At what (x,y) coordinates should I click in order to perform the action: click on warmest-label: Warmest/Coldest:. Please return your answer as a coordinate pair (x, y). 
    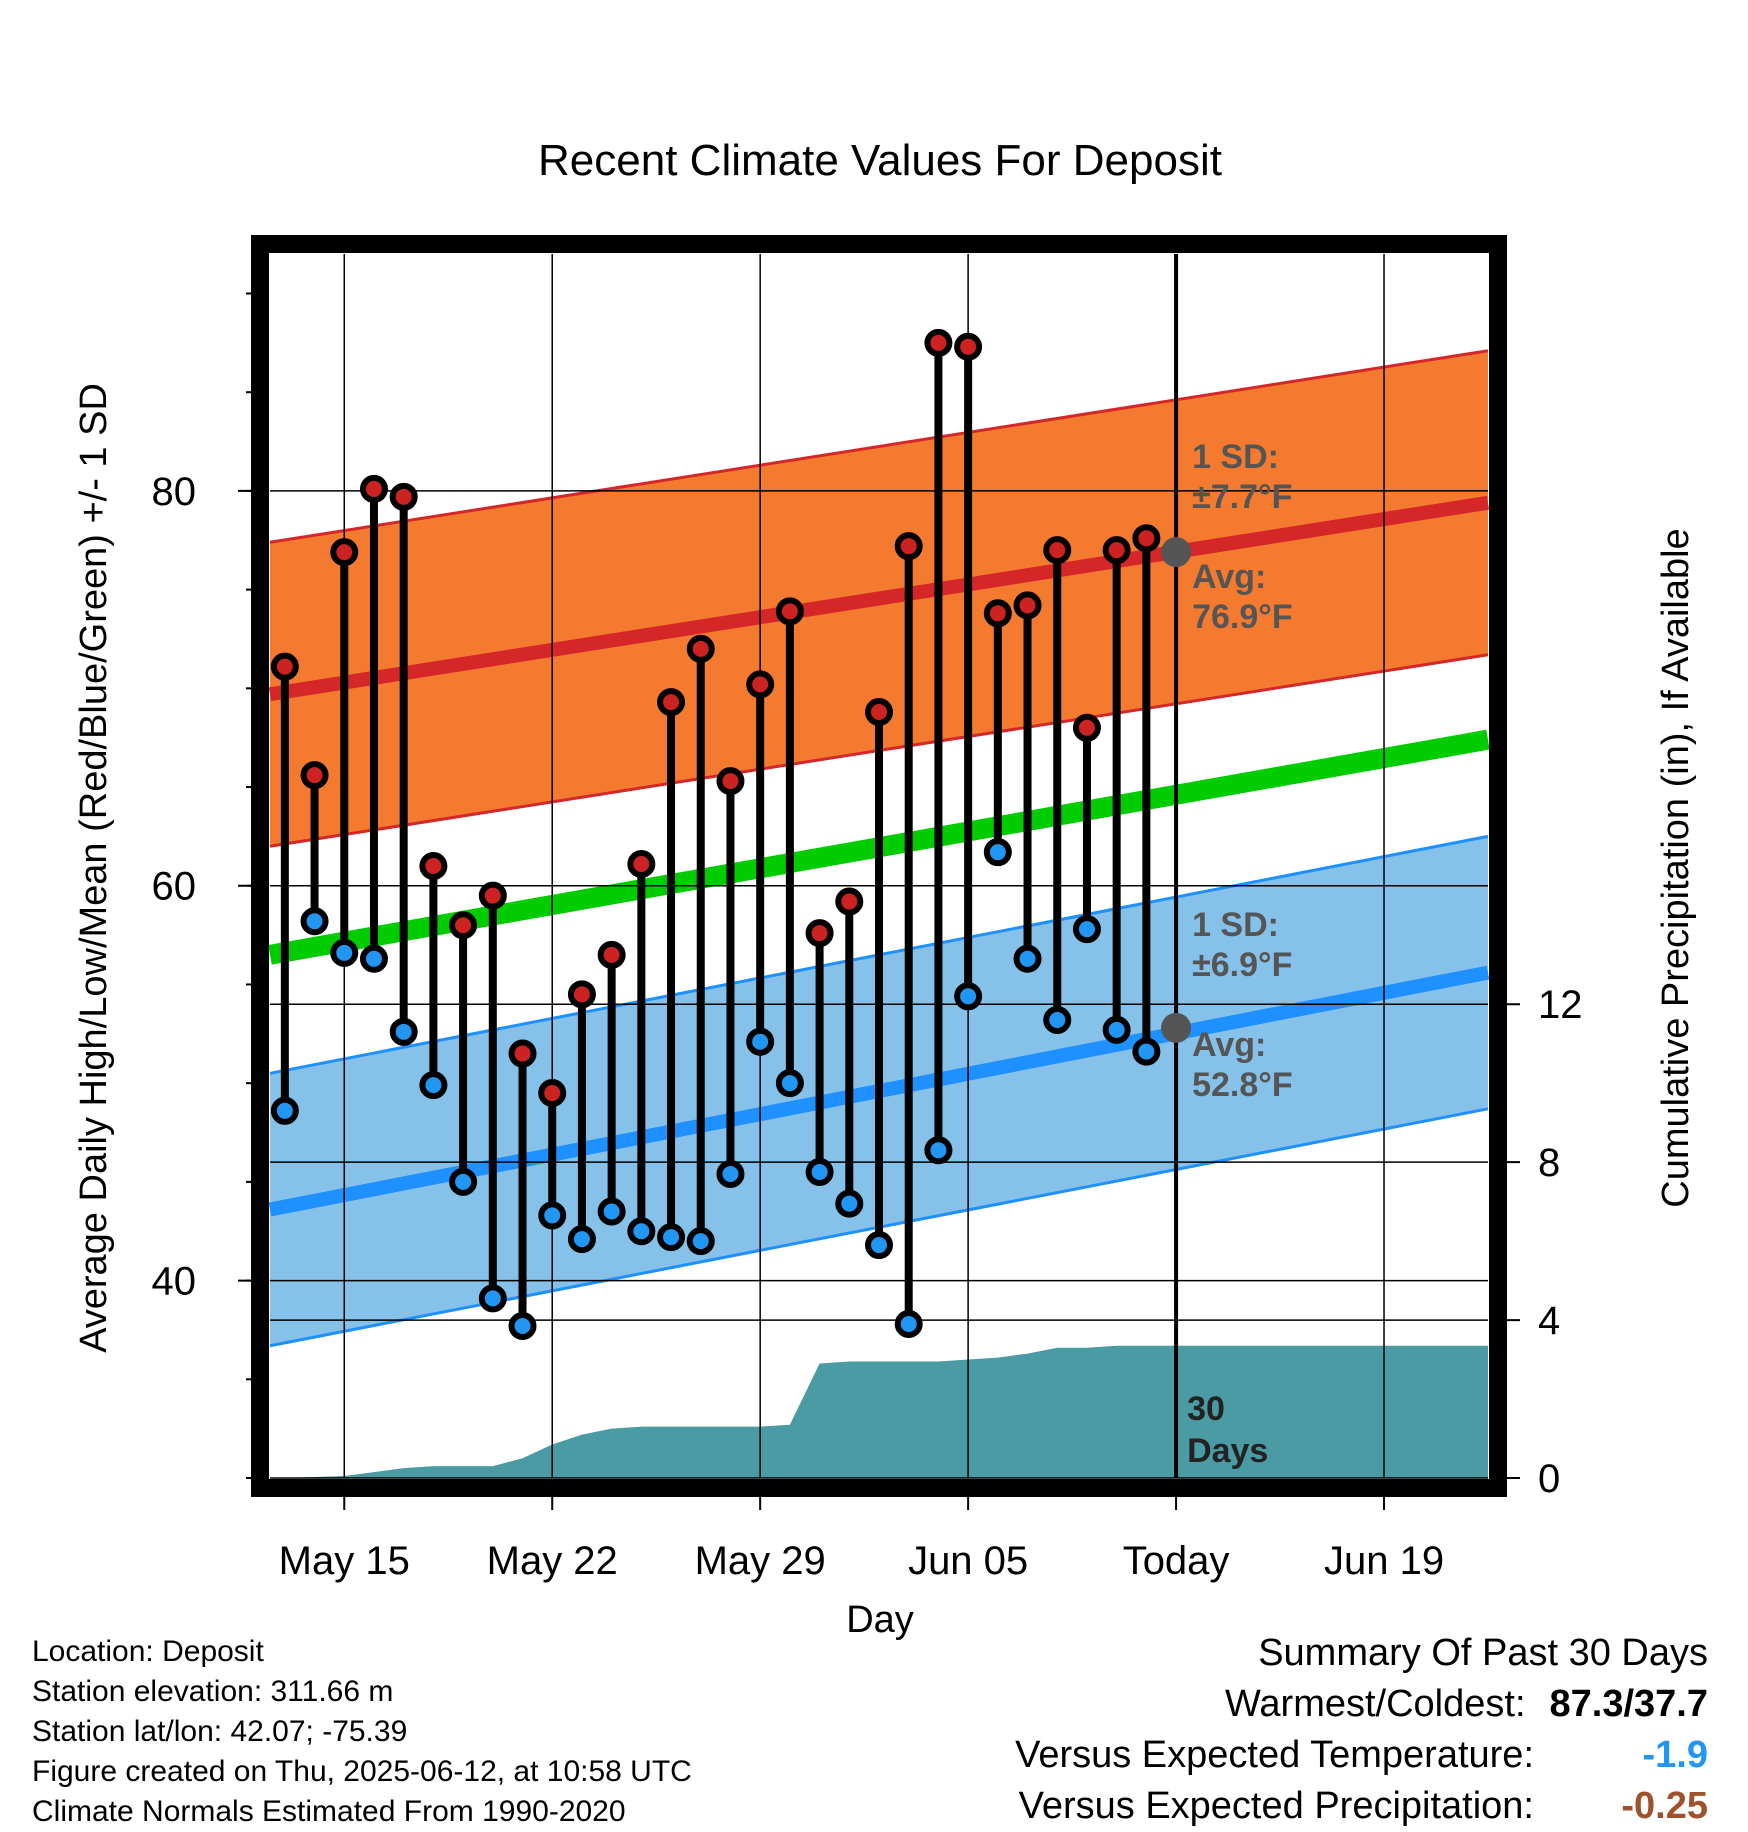
    Looking at the image, I should click on (1375, 1704).